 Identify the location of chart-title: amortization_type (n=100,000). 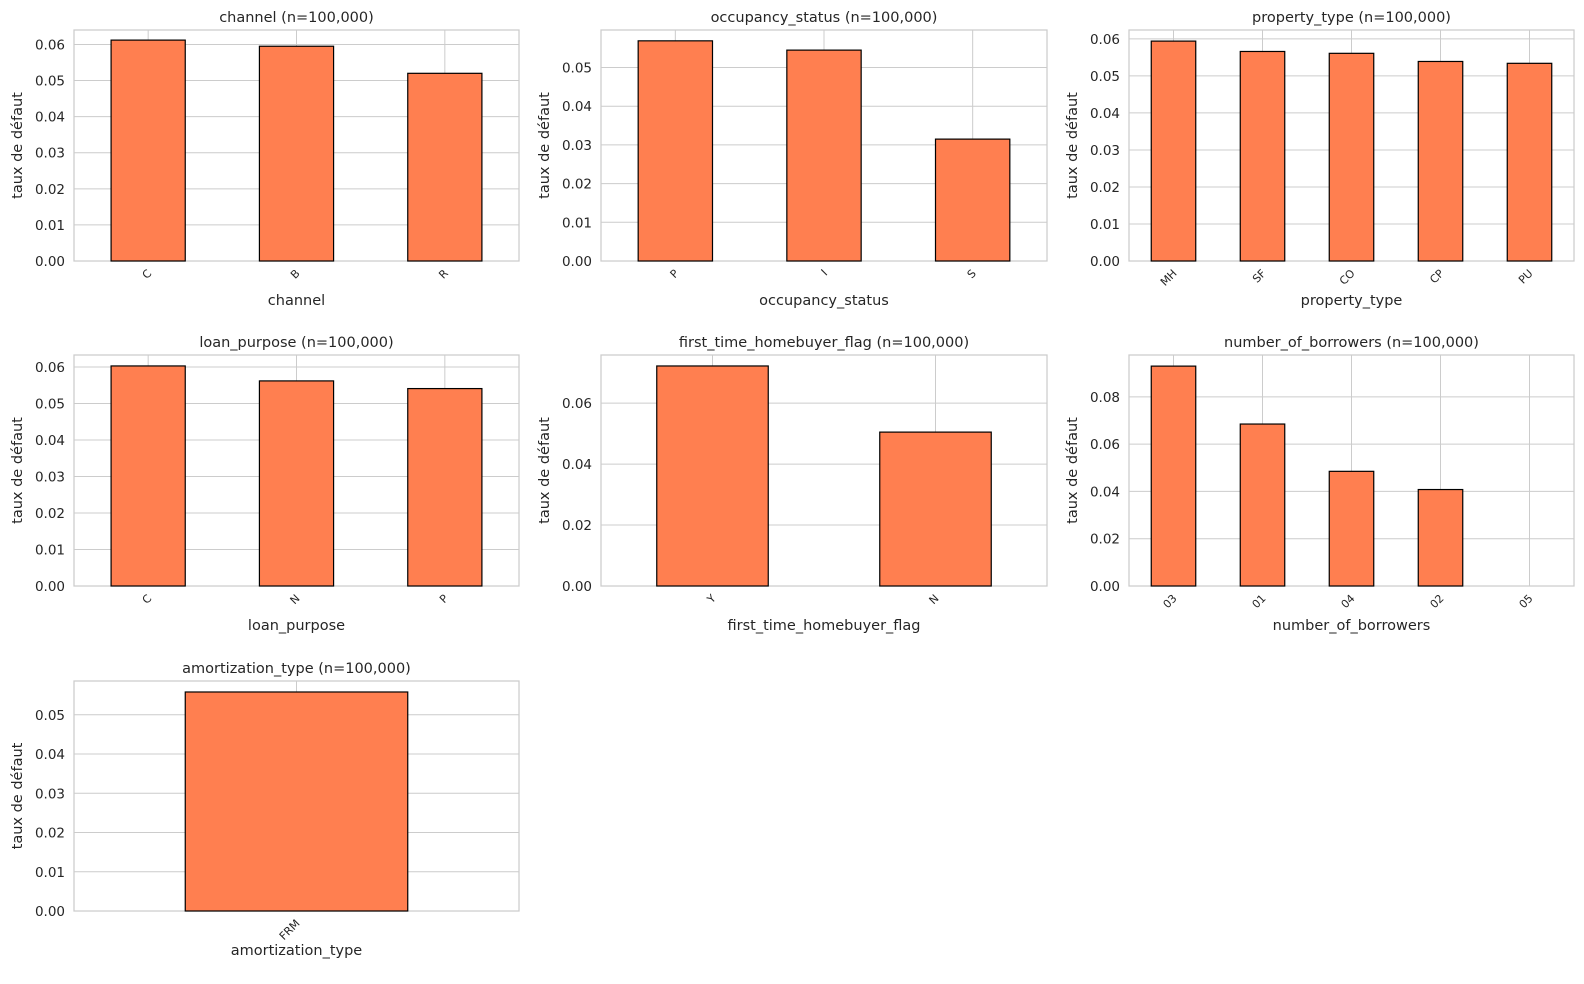
(296, 669).